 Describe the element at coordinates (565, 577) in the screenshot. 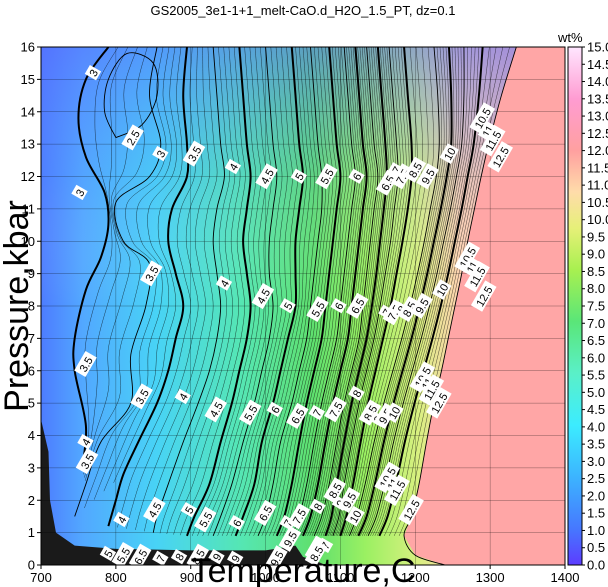

I see `x-tick-label: 1400` at that location.